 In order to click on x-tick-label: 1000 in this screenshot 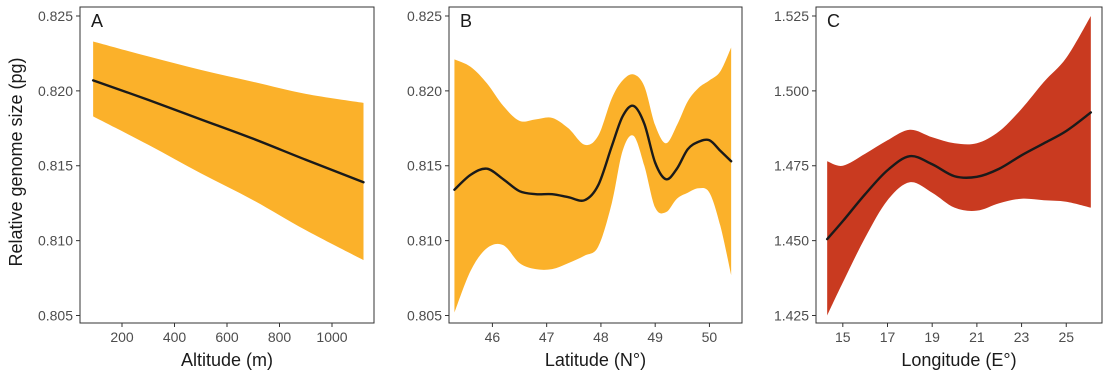, I will do `click(331, 337)`.